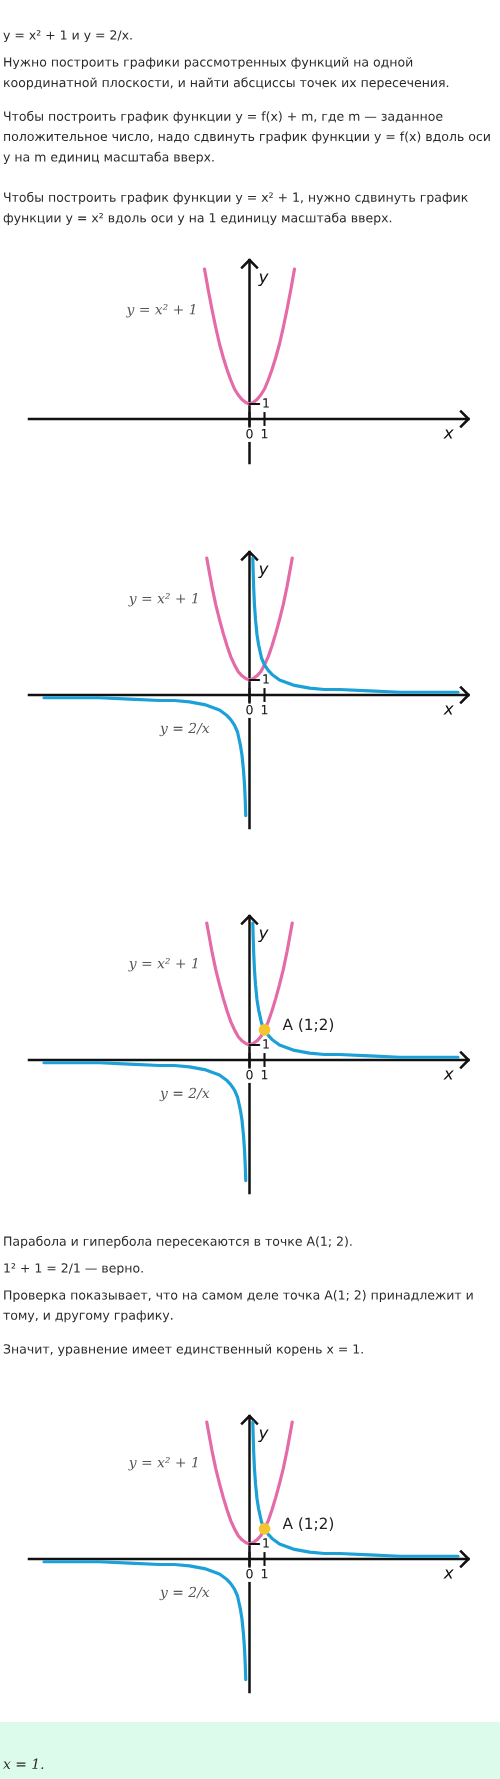 The height and width of the screenshot is (1779, 500). Describe the element at coordinates (246, 138) in the screenshot. I see `text: Чтобы построить график функции y = f(x) + m, где m — заданное положительное число, надо сдвинуть график функции y = f(x) вдоль оси y на m единиц масштаба вверх.` at that location.